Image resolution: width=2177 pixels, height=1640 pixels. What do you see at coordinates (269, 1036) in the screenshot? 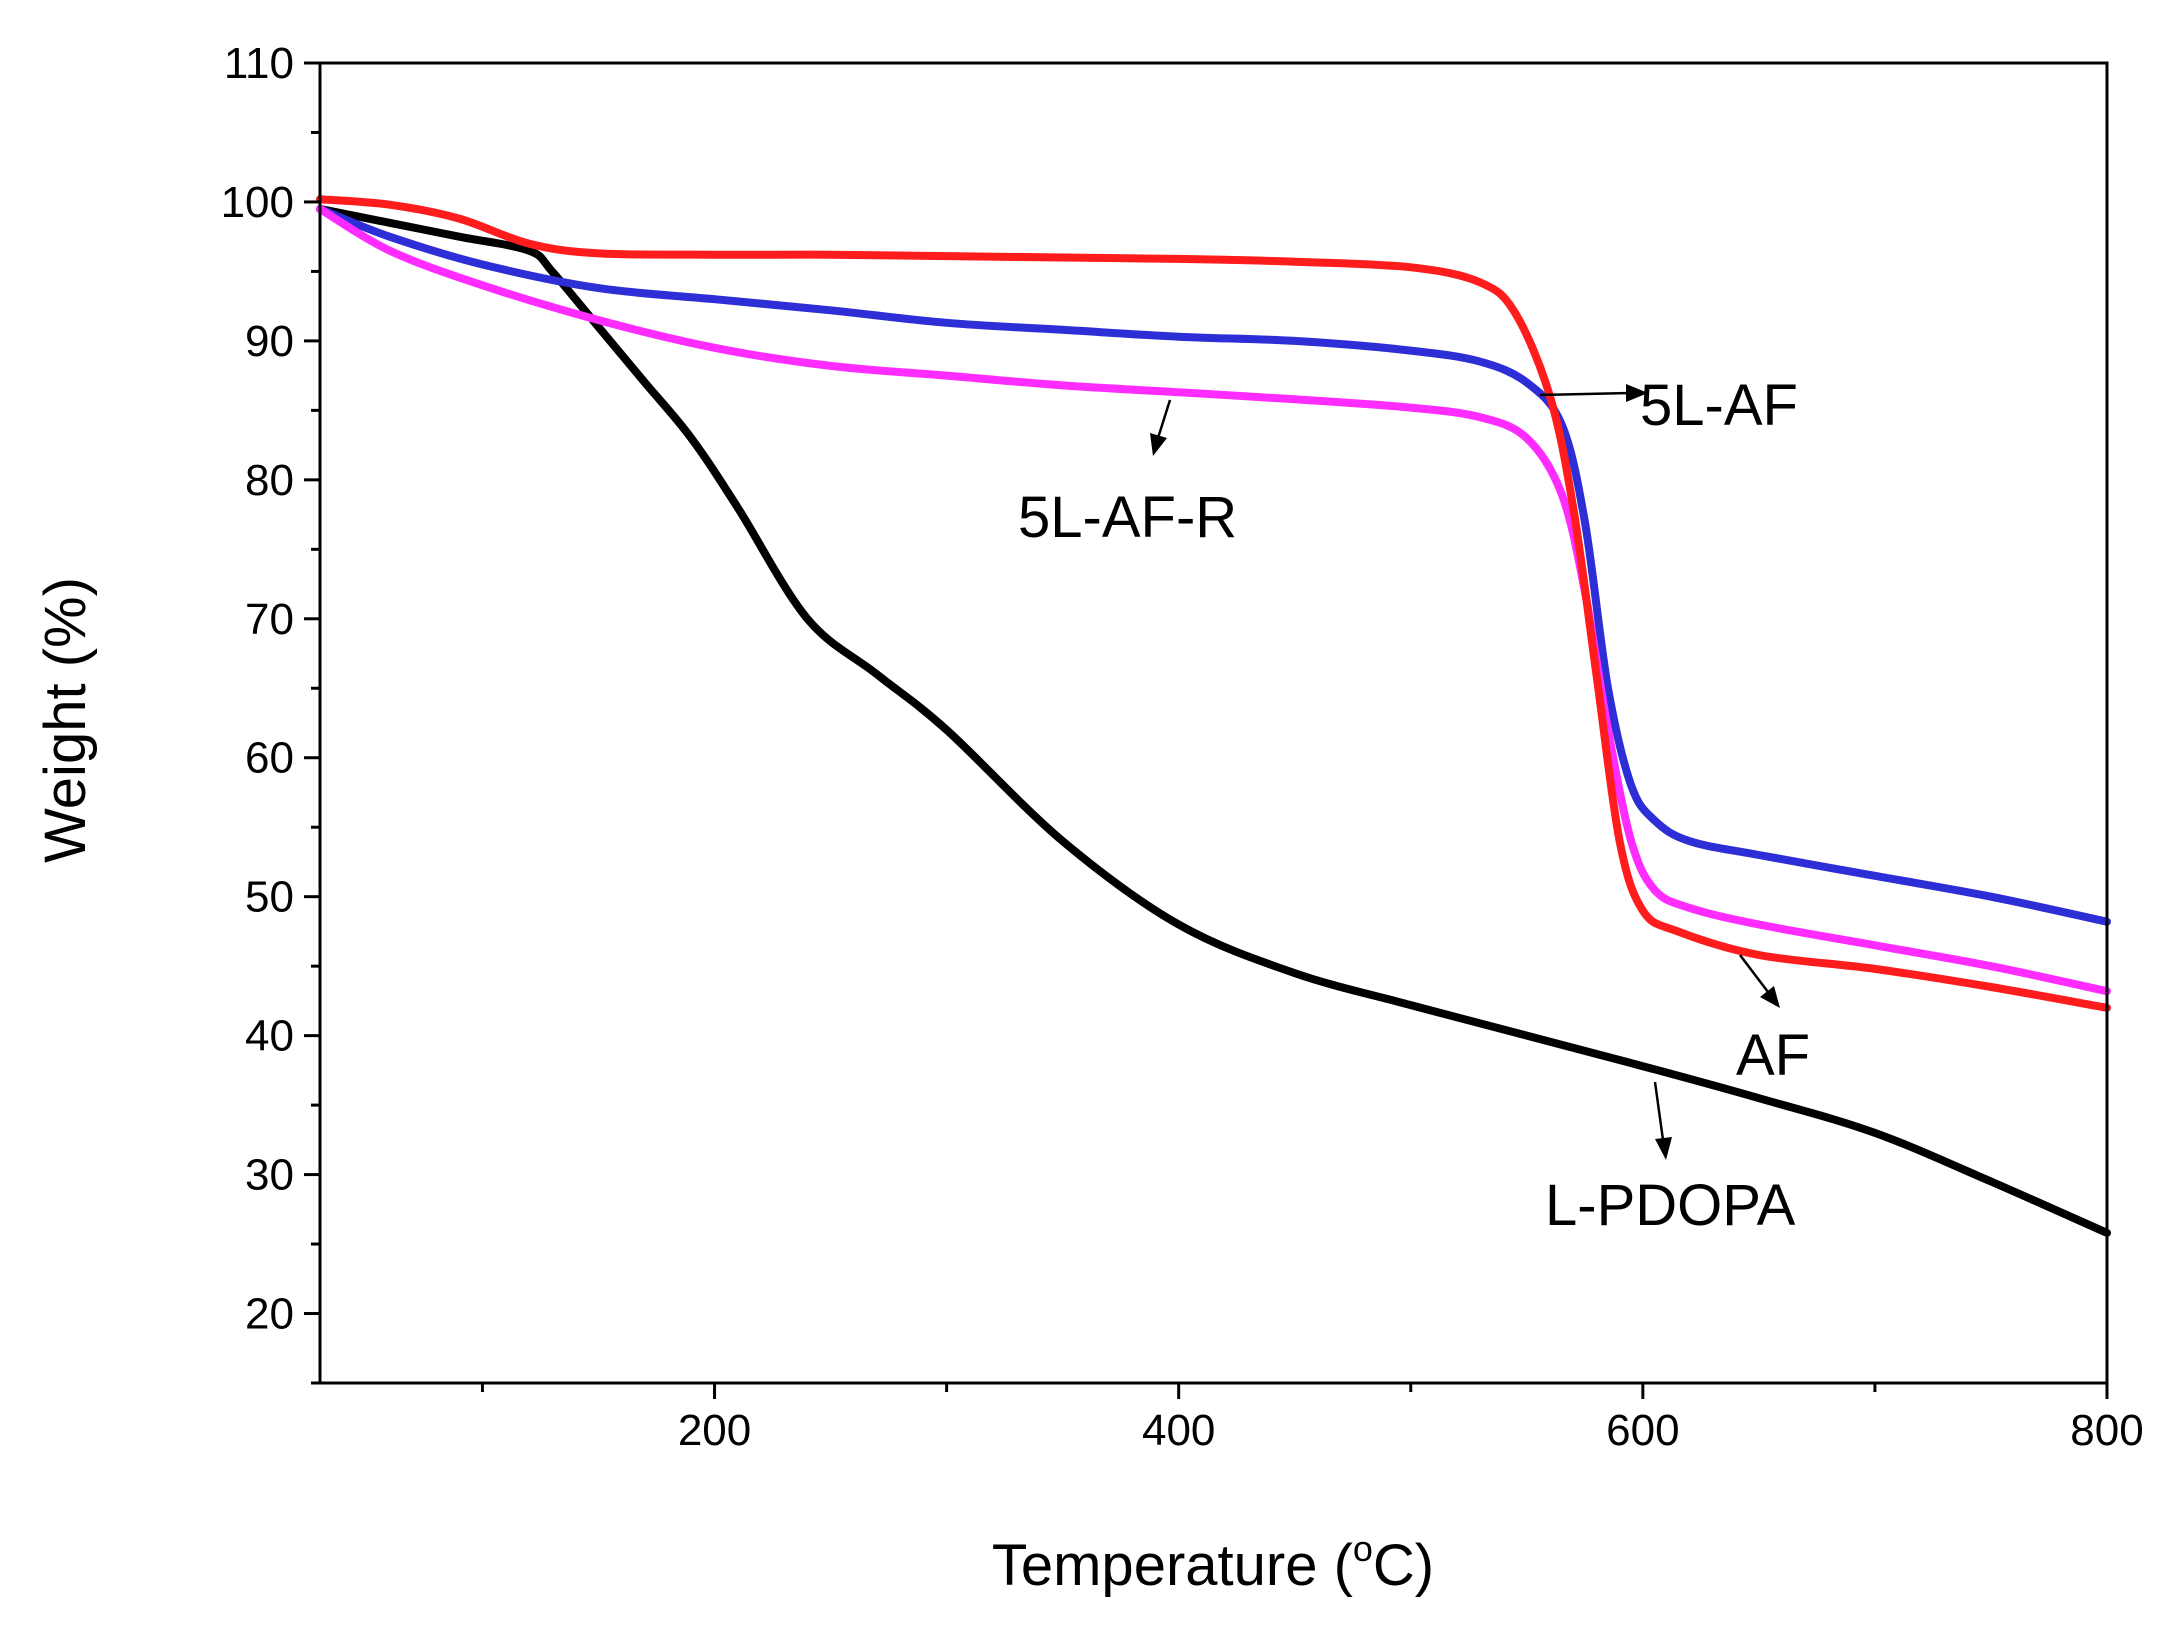
I see `y-tick-label: 40` at bounding box center [269, 1036].